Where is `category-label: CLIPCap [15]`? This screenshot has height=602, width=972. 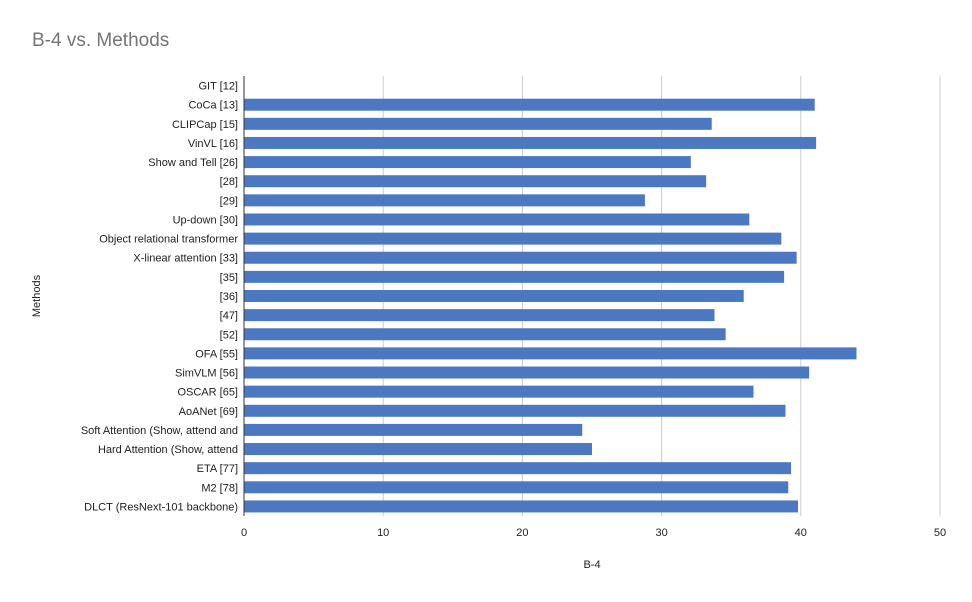
category-label: CLIPCap [15] is located at coordinates (205, 125).